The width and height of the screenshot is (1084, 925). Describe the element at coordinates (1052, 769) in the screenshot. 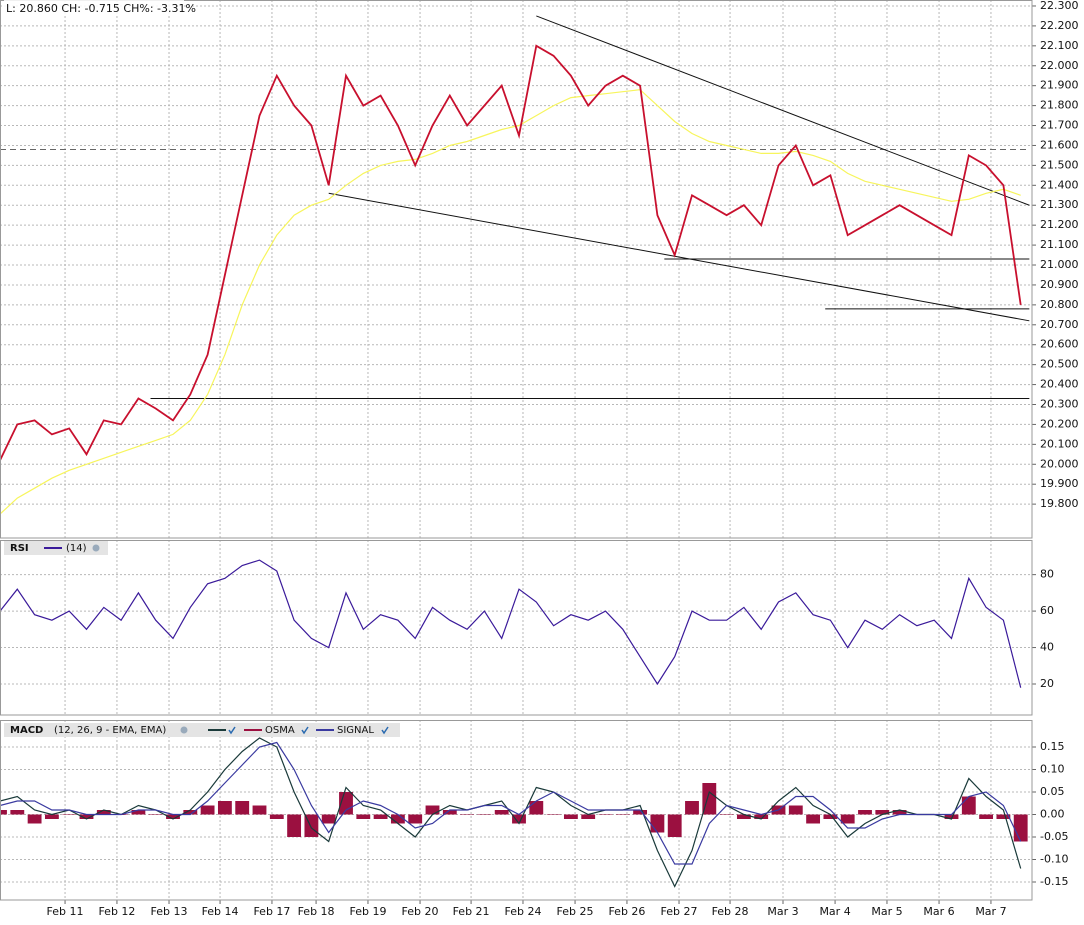

I see `y-tick-label: 0.10` at that location.